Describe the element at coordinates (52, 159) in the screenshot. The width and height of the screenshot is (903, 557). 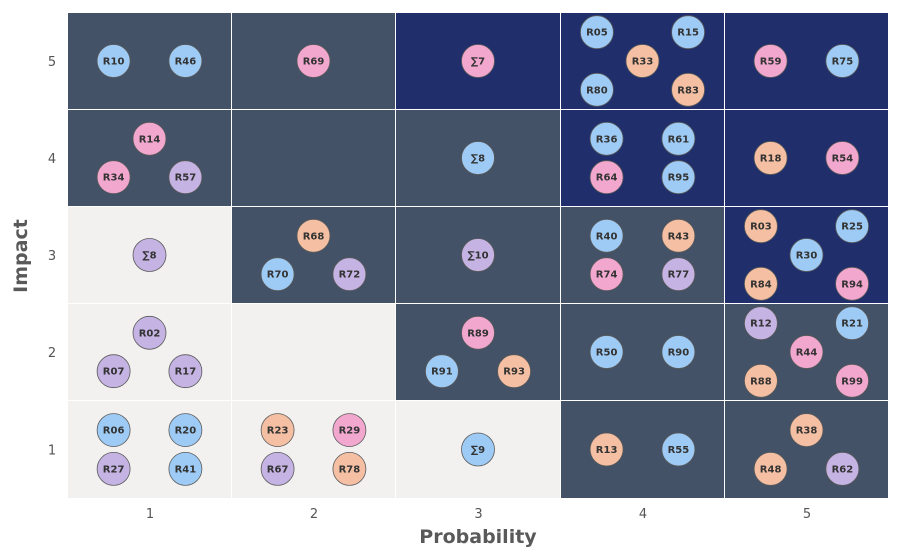
I see `y-tick-label: 4` at that location.